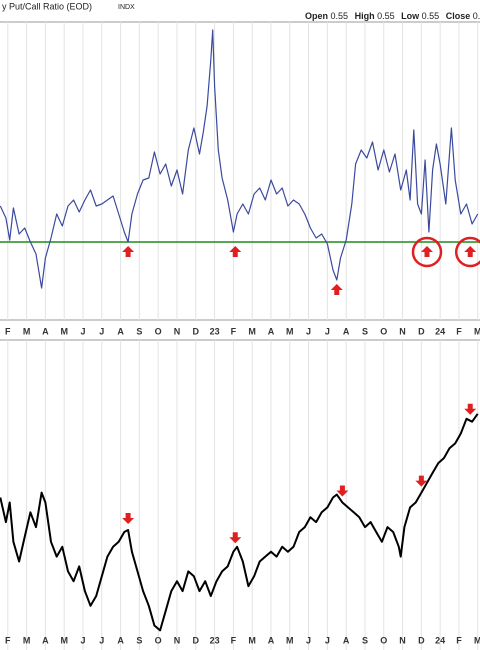  What do you see at coordinates (458, 16) in the screenshot?
I see `quote-label: Close` at bounding box center [458, 16].